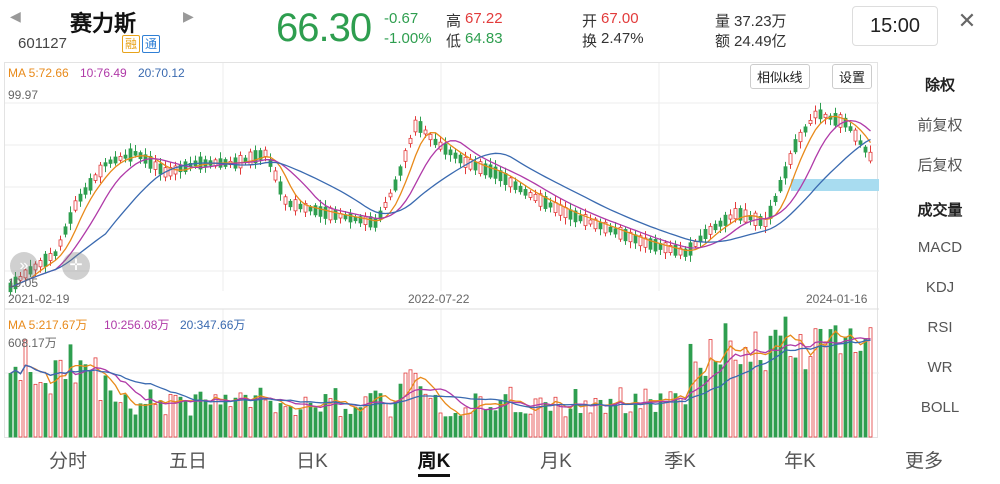 The height and width of the screenshot is (484, 1000). What do you see at coordinates (590, 41) in the screenshot?
I see `turnover-label: 换` at bounding box center [590, 41].